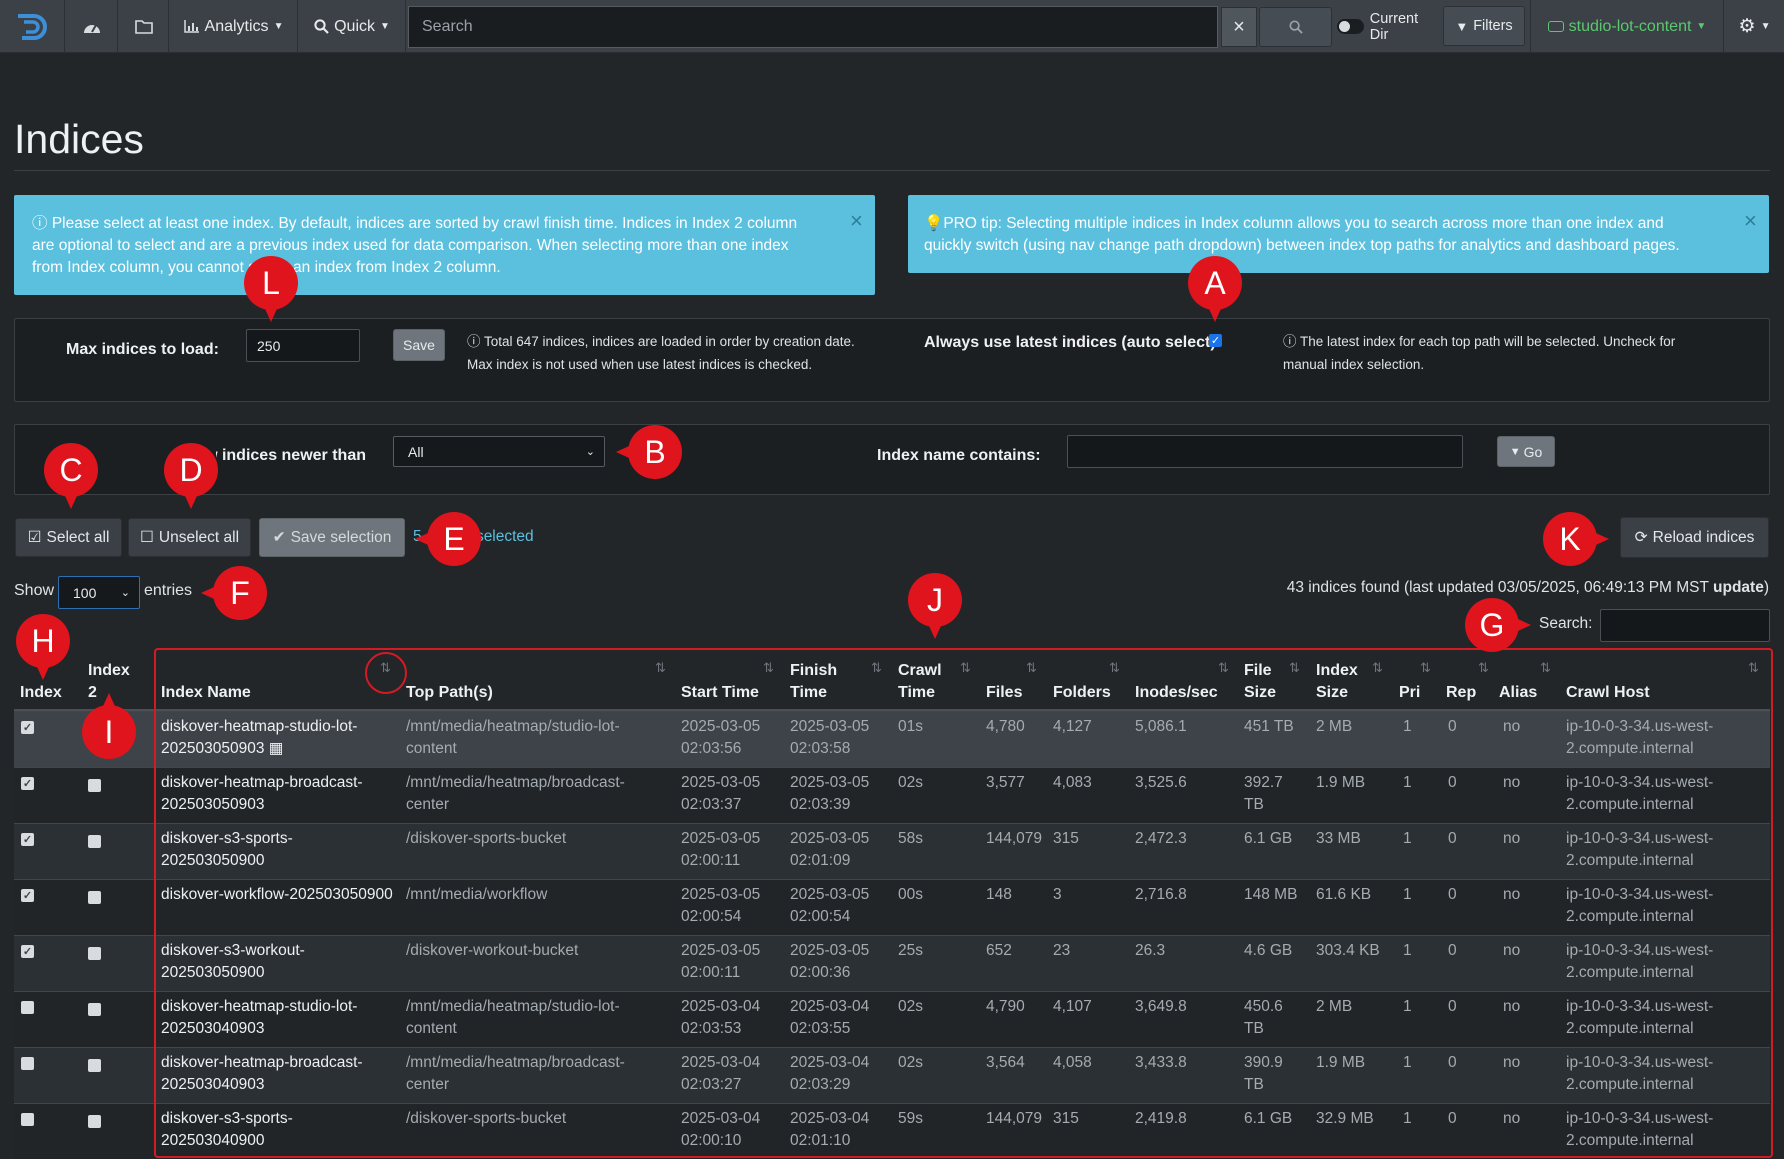 The height and width of the screenshot is (1159, 1784). What do you see at coordinates (1484, 26) in the screenshot?
I see `filters-button: ▼ Filters` at bounding box center [1484, 26].